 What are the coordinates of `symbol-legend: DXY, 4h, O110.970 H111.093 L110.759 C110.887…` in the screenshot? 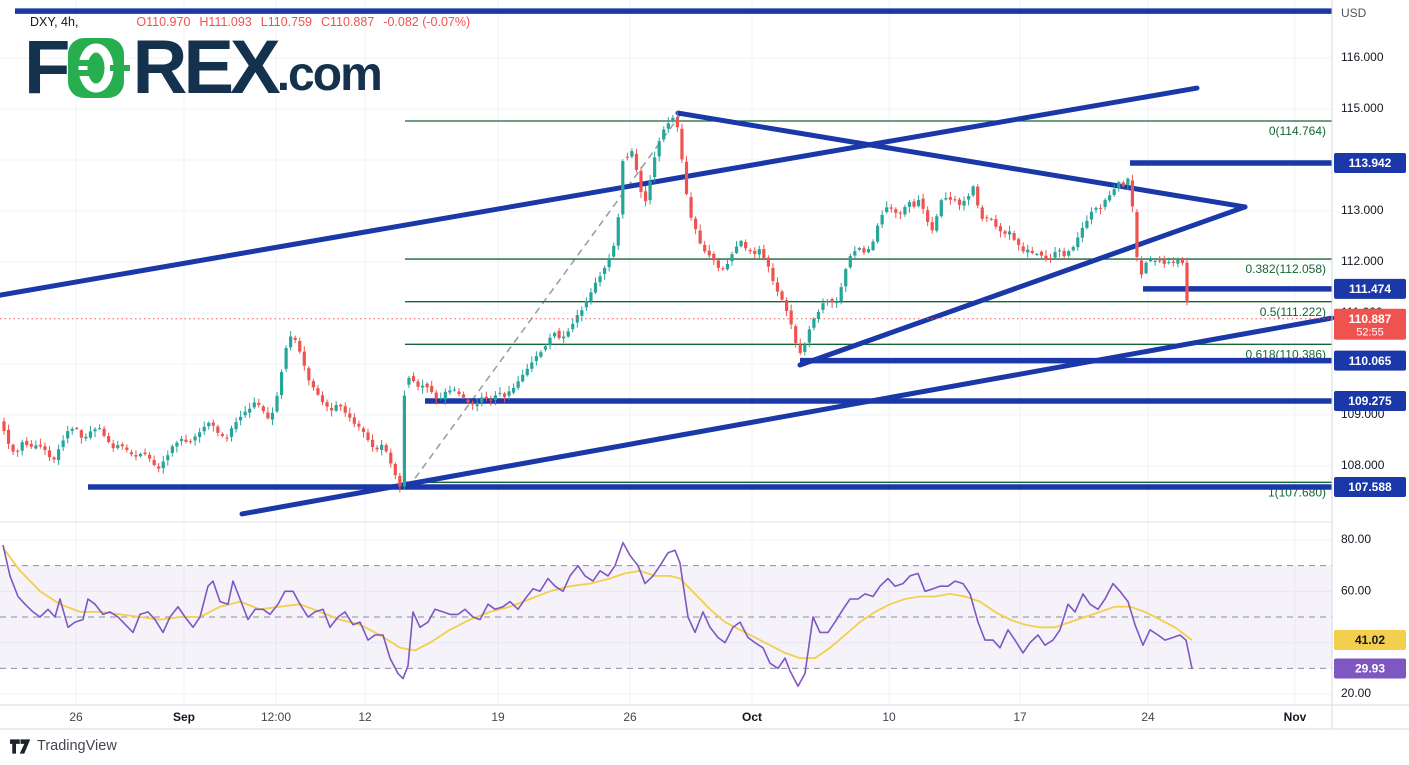 It's located at (254, 22).